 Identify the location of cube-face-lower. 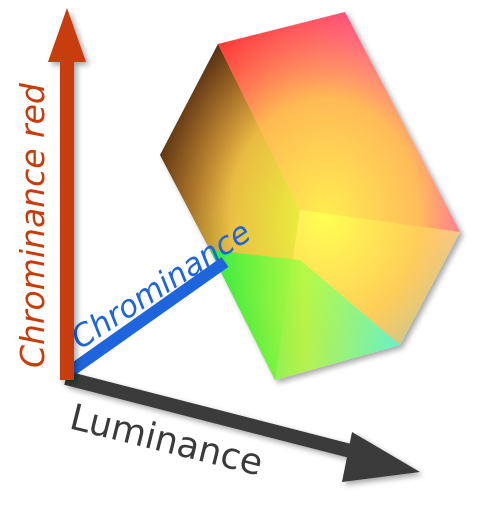
(305, 315).